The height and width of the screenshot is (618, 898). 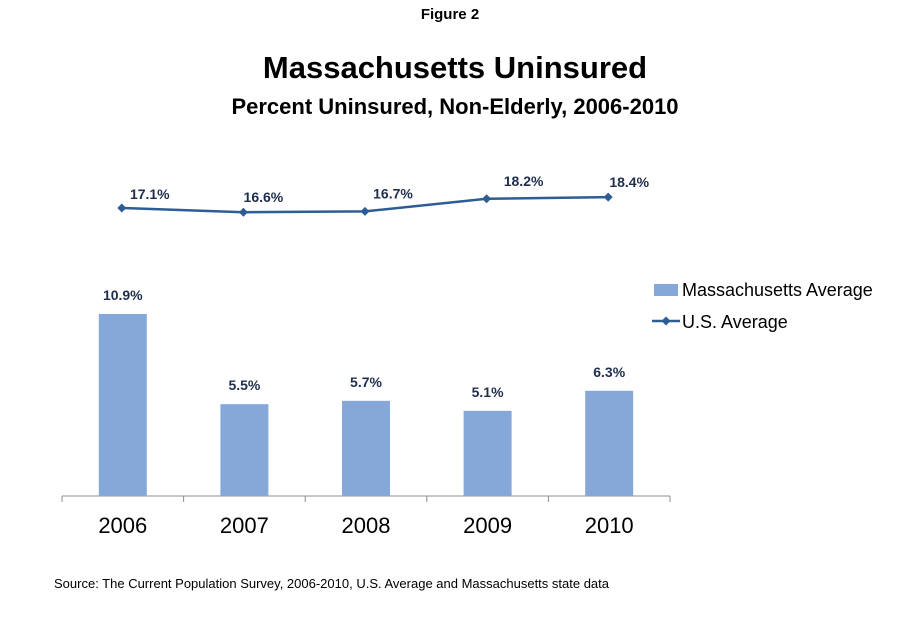 I want to click on bar-data-label: 5.7%, so click(x=366, y=382).